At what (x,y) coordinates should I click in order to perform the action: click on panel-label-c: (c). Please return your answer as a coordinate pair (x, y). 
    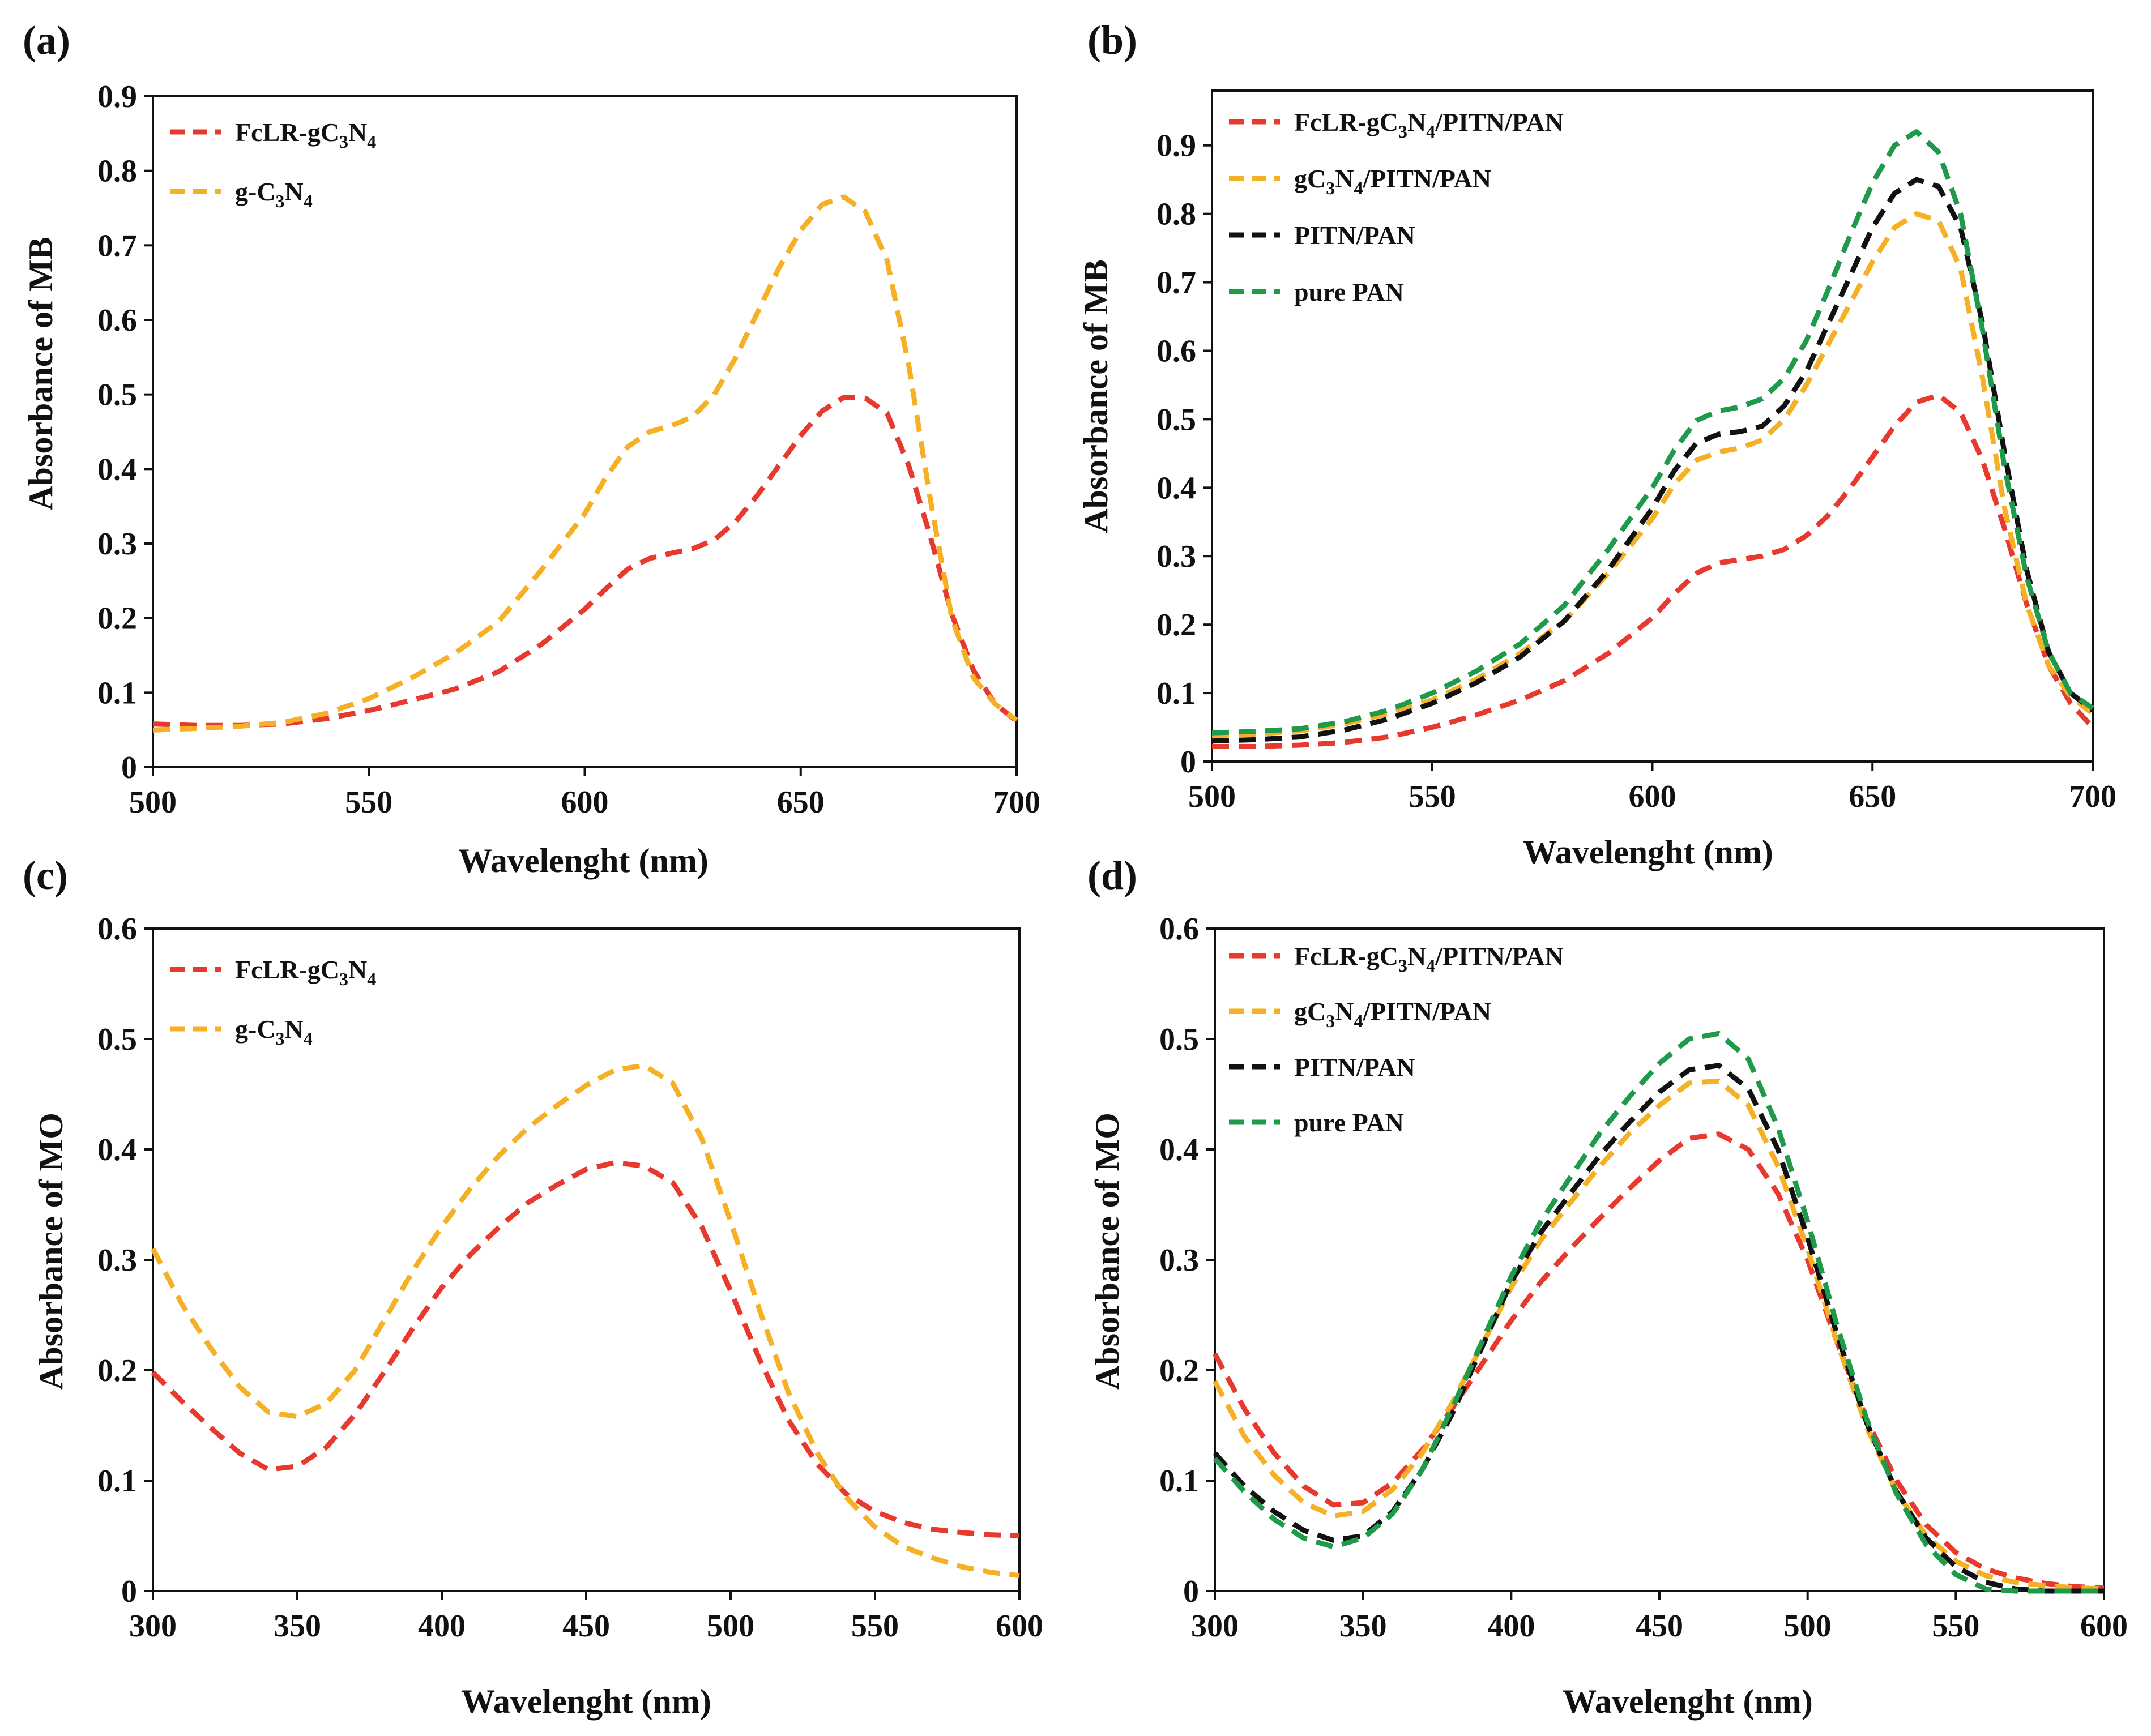
    Looking at the image, I should click on (45, 875).